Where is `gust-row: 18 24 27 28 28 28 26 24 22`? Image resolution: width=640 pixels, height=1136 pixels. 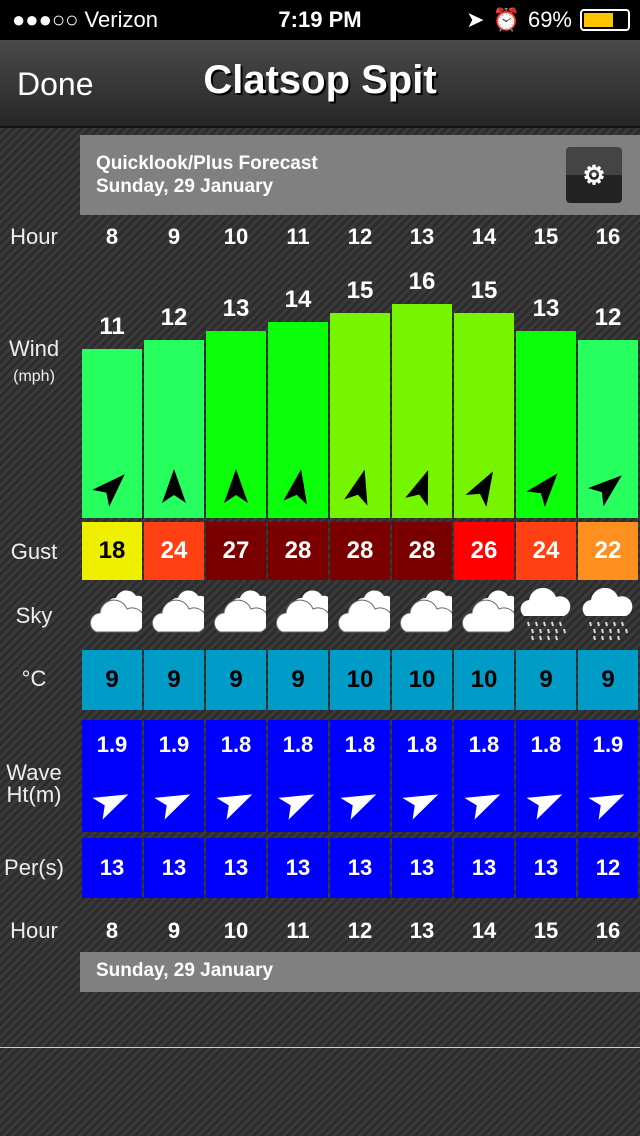
gust-row: 18 24 27 28 28 28 26 24 22 is located at coordinates (360, 551).